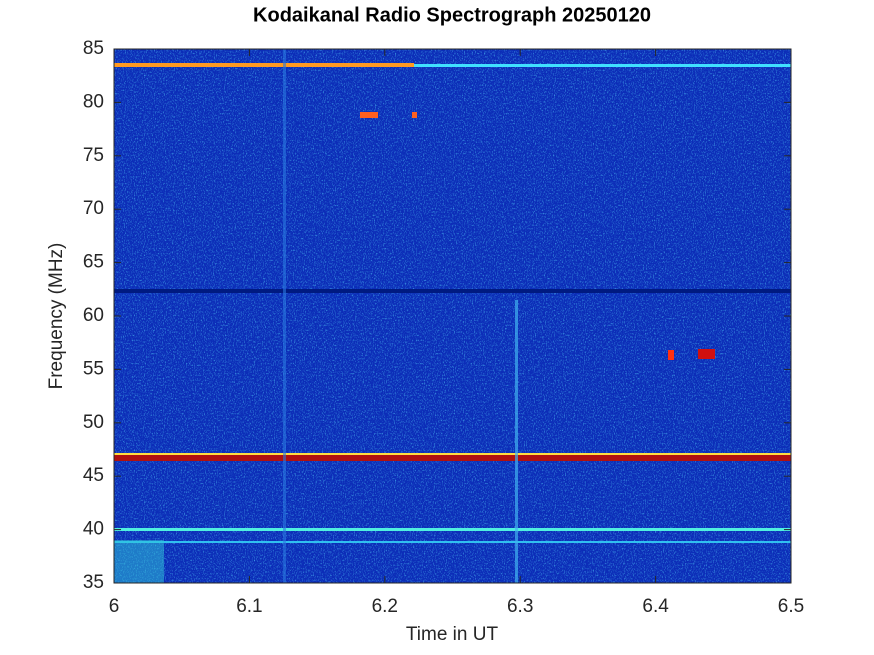  What do you see at coordinates (114, 606) in the screenshot?
I see `x-tick-label: 6` at bounding box center [114, 606].